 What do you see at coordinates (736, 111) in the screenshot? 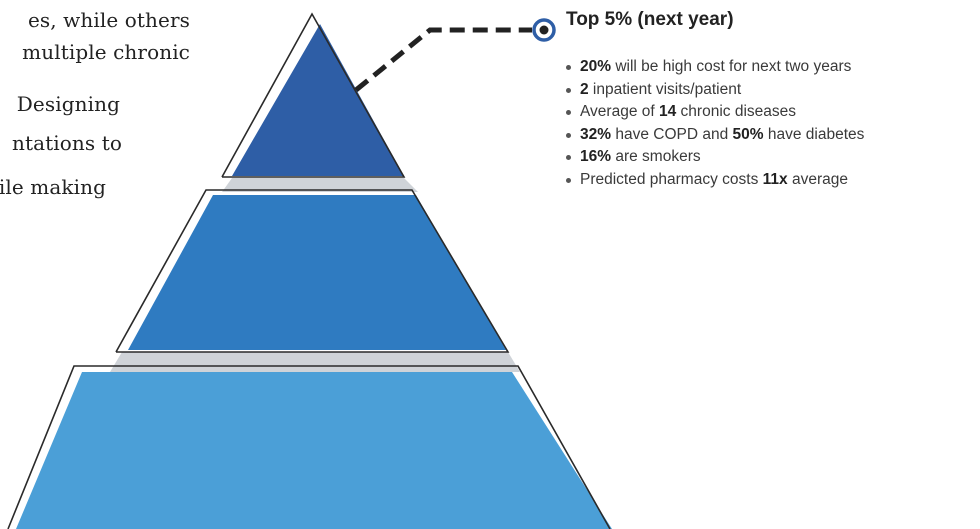
I see `stat-text: chronic diseases` at bounding box center [736, 111].